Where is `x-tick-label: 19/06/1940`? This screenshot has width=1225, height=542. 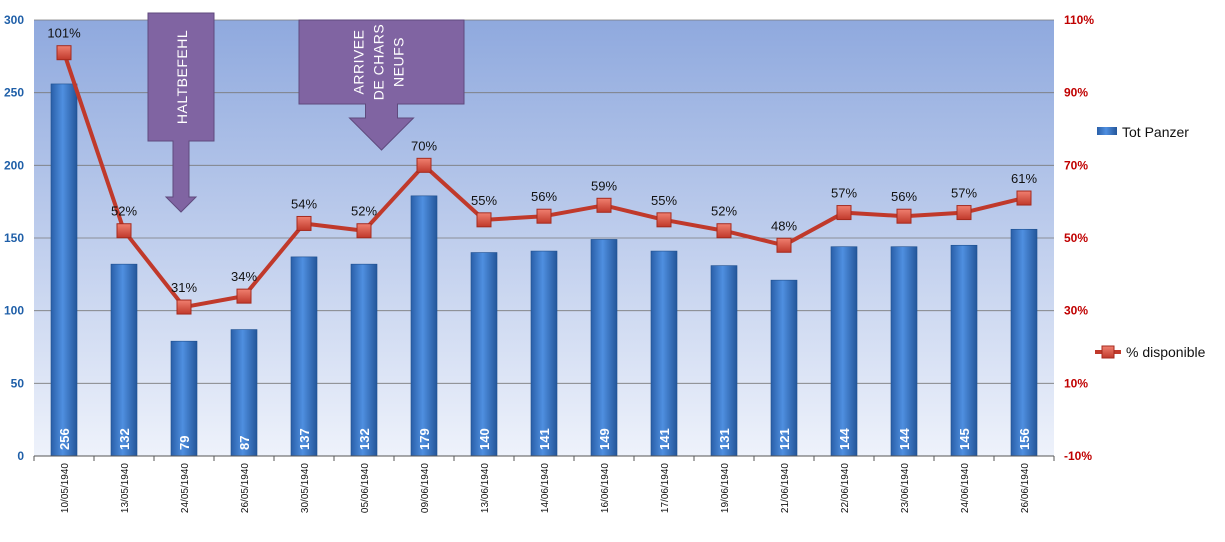
x-tick-label: 19/06/1940 is located at coordinates (725, 488).